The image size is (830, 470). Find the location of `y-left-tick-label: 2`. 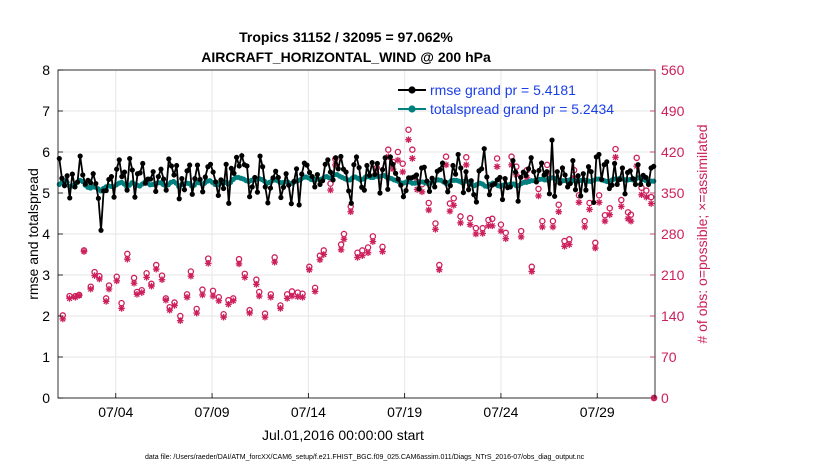

y-left-tick-label: 2 is located at coordinates (46, 316).